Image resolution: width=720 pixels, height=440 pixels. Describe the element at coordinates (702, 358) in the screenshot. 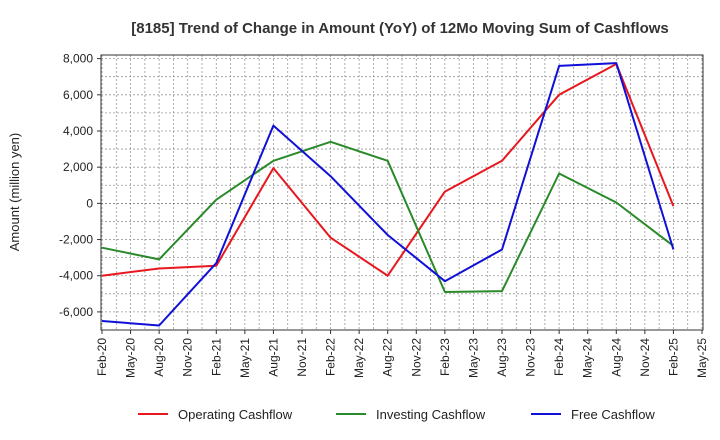

I see `x-tick-label: May-25` at that location.